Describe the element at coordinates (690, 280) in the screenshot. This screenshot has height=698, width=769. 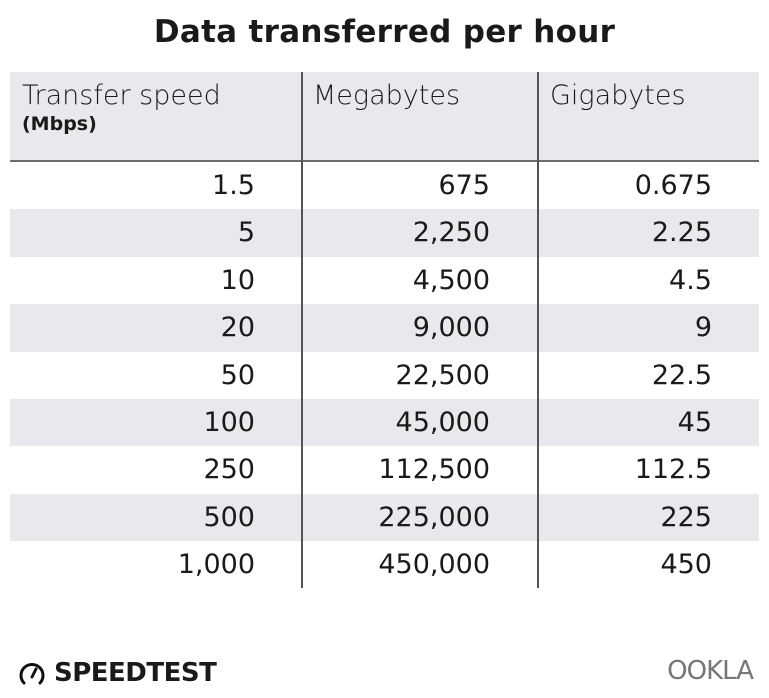
I see `table-cell: 4.5` at that location.